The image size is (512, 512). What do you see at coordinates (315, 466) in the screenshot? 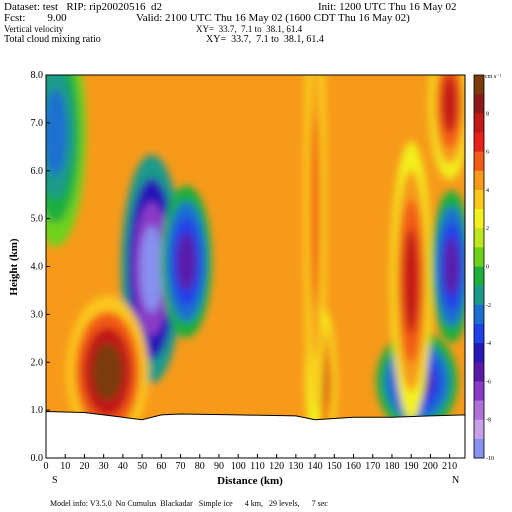
I see `x-tick-label: 140` at bounding box center [315, 466].